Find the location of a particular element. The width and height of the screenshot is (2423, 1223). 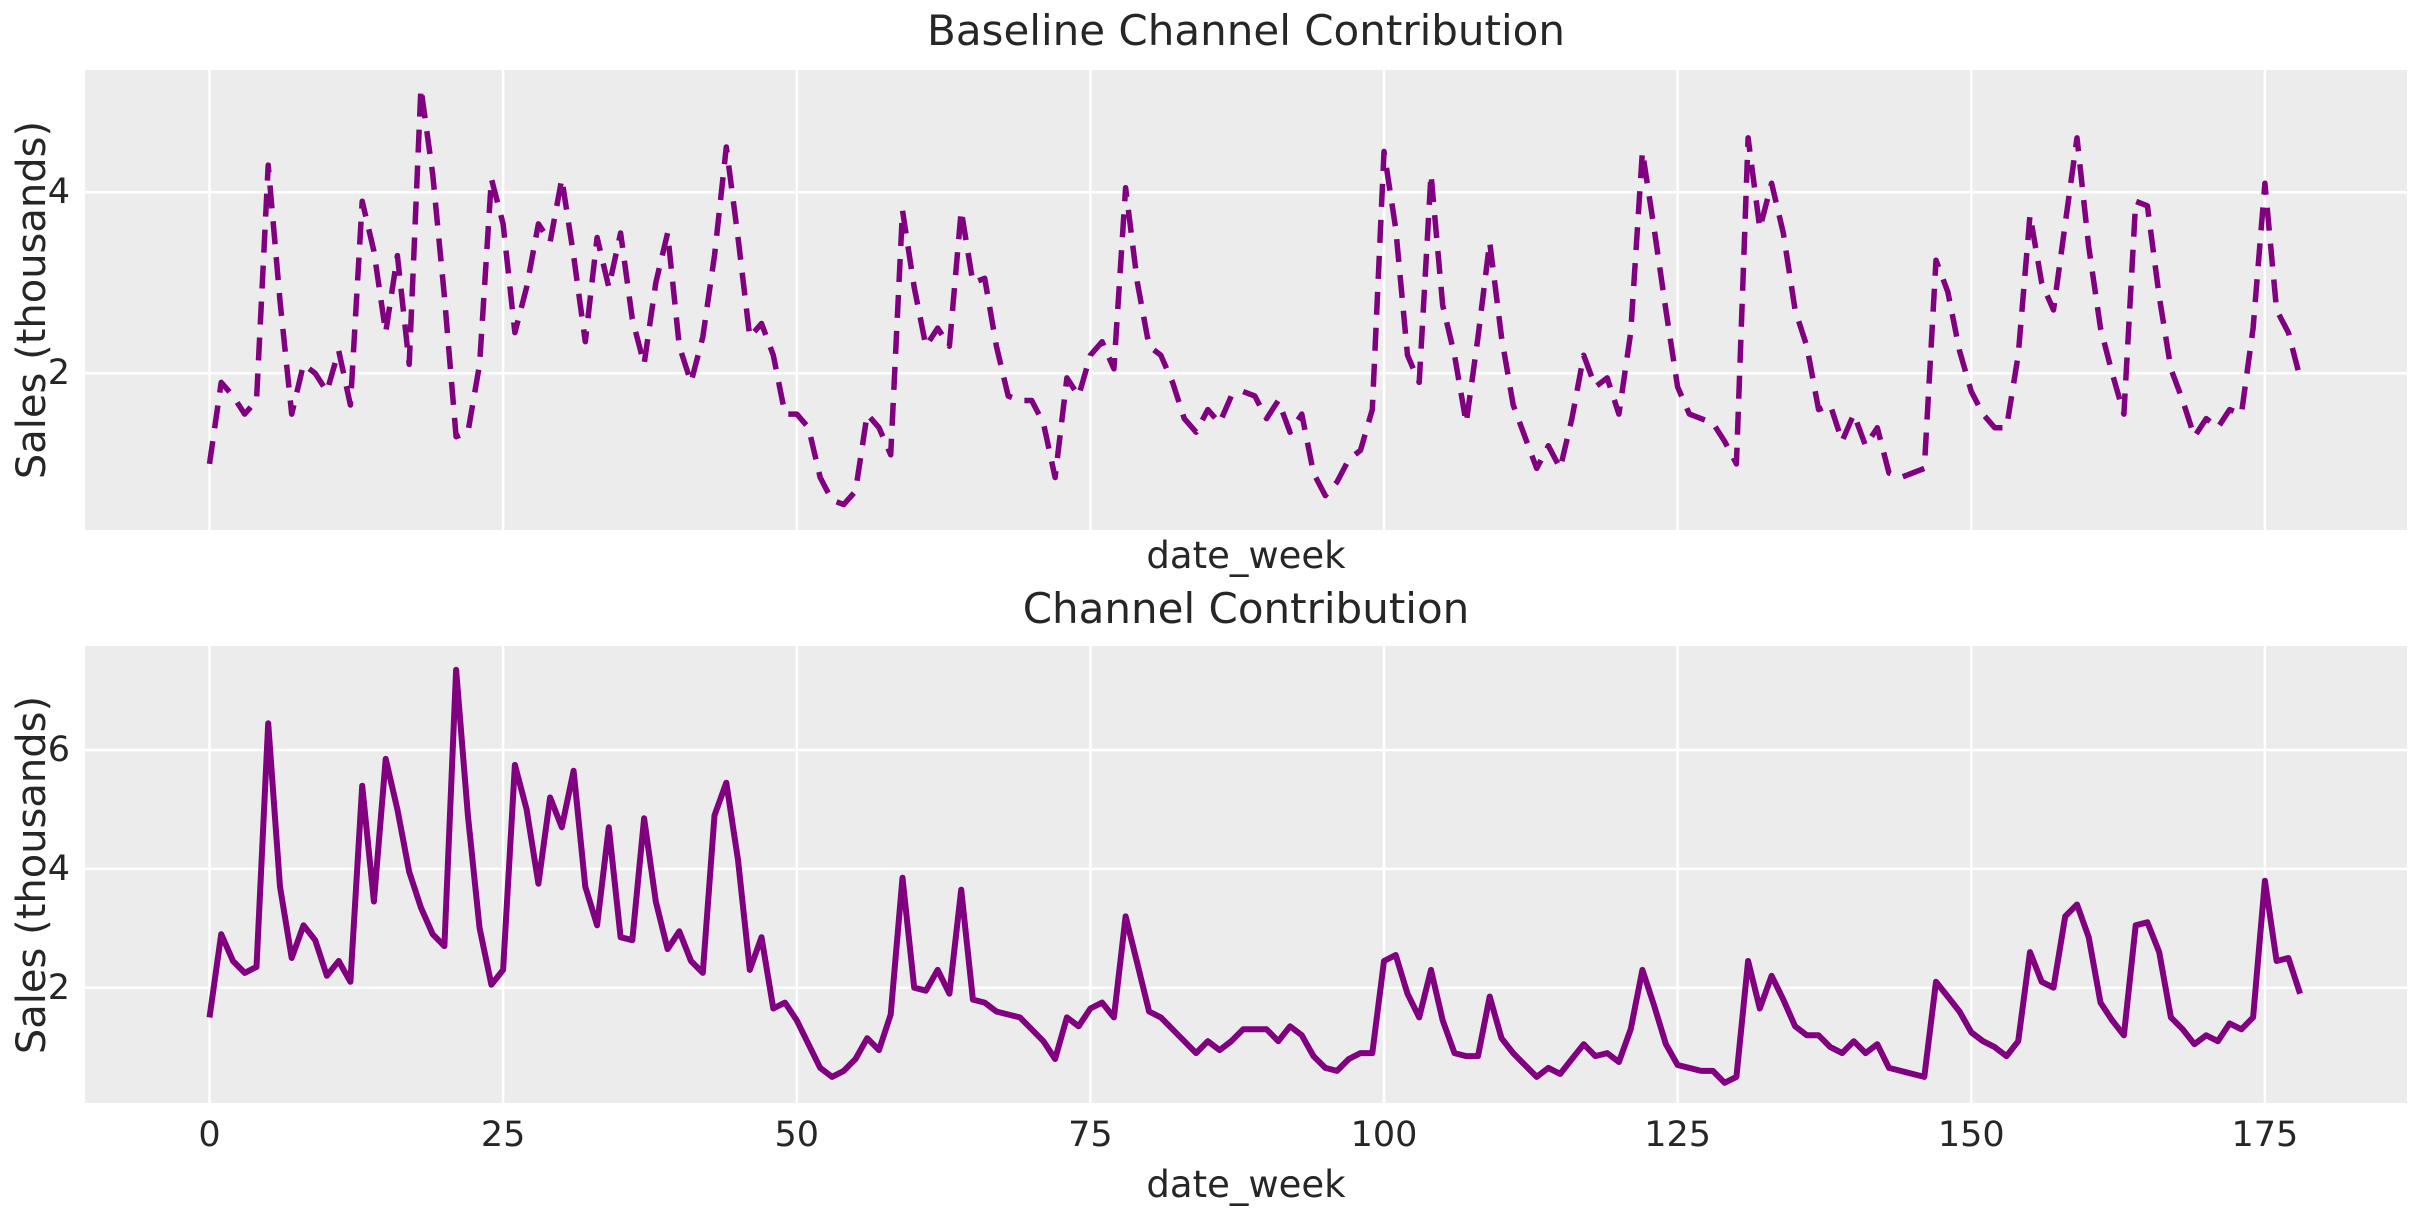

x-tick-label: 100 is located at coordinates (1384, 1135).